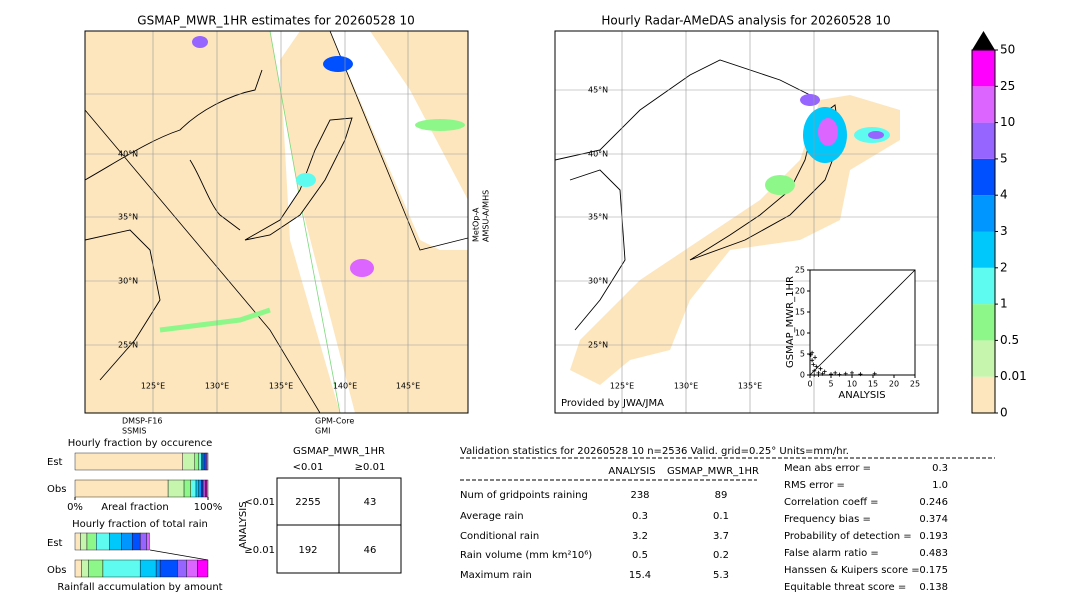  Describe the element at coordinates (1004, 304) in the screenshot. I see `colorbar-label: 1` at that location.